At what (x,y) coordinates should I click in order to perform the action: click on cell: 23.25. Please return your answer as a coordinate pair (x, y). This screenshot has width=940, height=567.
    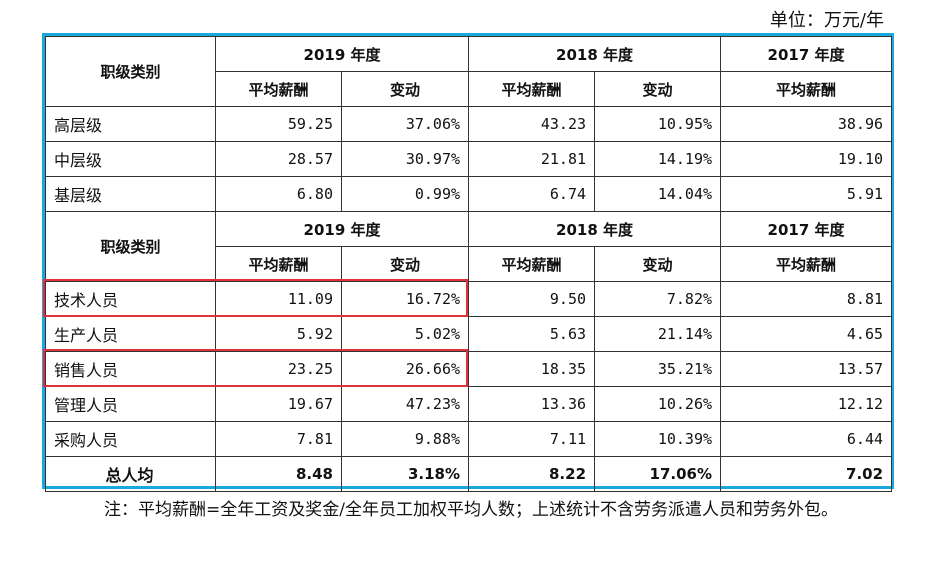
    Looking at the image, I should click on (278, 369).